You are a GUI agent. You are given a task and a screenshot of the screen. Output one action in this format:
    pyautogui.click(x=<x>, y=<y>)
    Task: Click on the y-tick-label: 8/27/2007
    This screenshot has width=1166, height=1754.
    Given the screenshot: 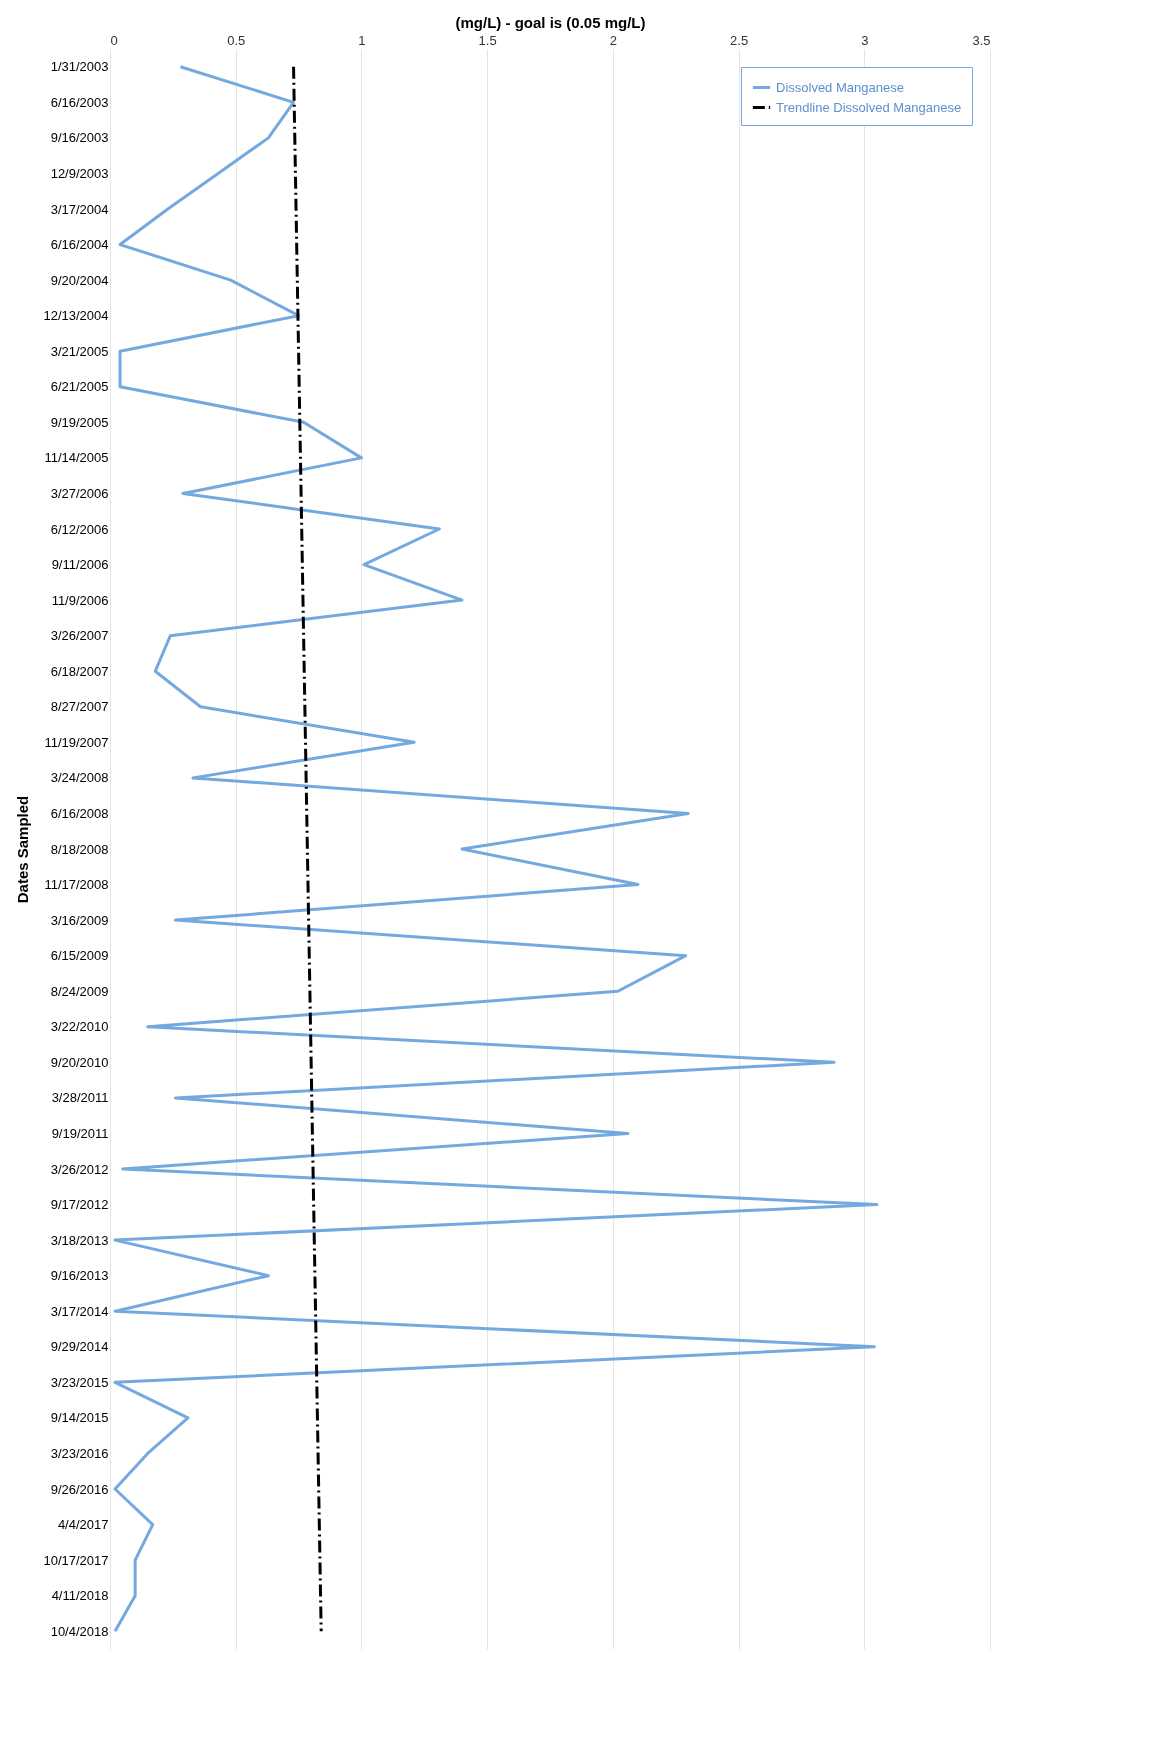 What is the action you would take?
    pyautogui.click(x=79, y=707)
    